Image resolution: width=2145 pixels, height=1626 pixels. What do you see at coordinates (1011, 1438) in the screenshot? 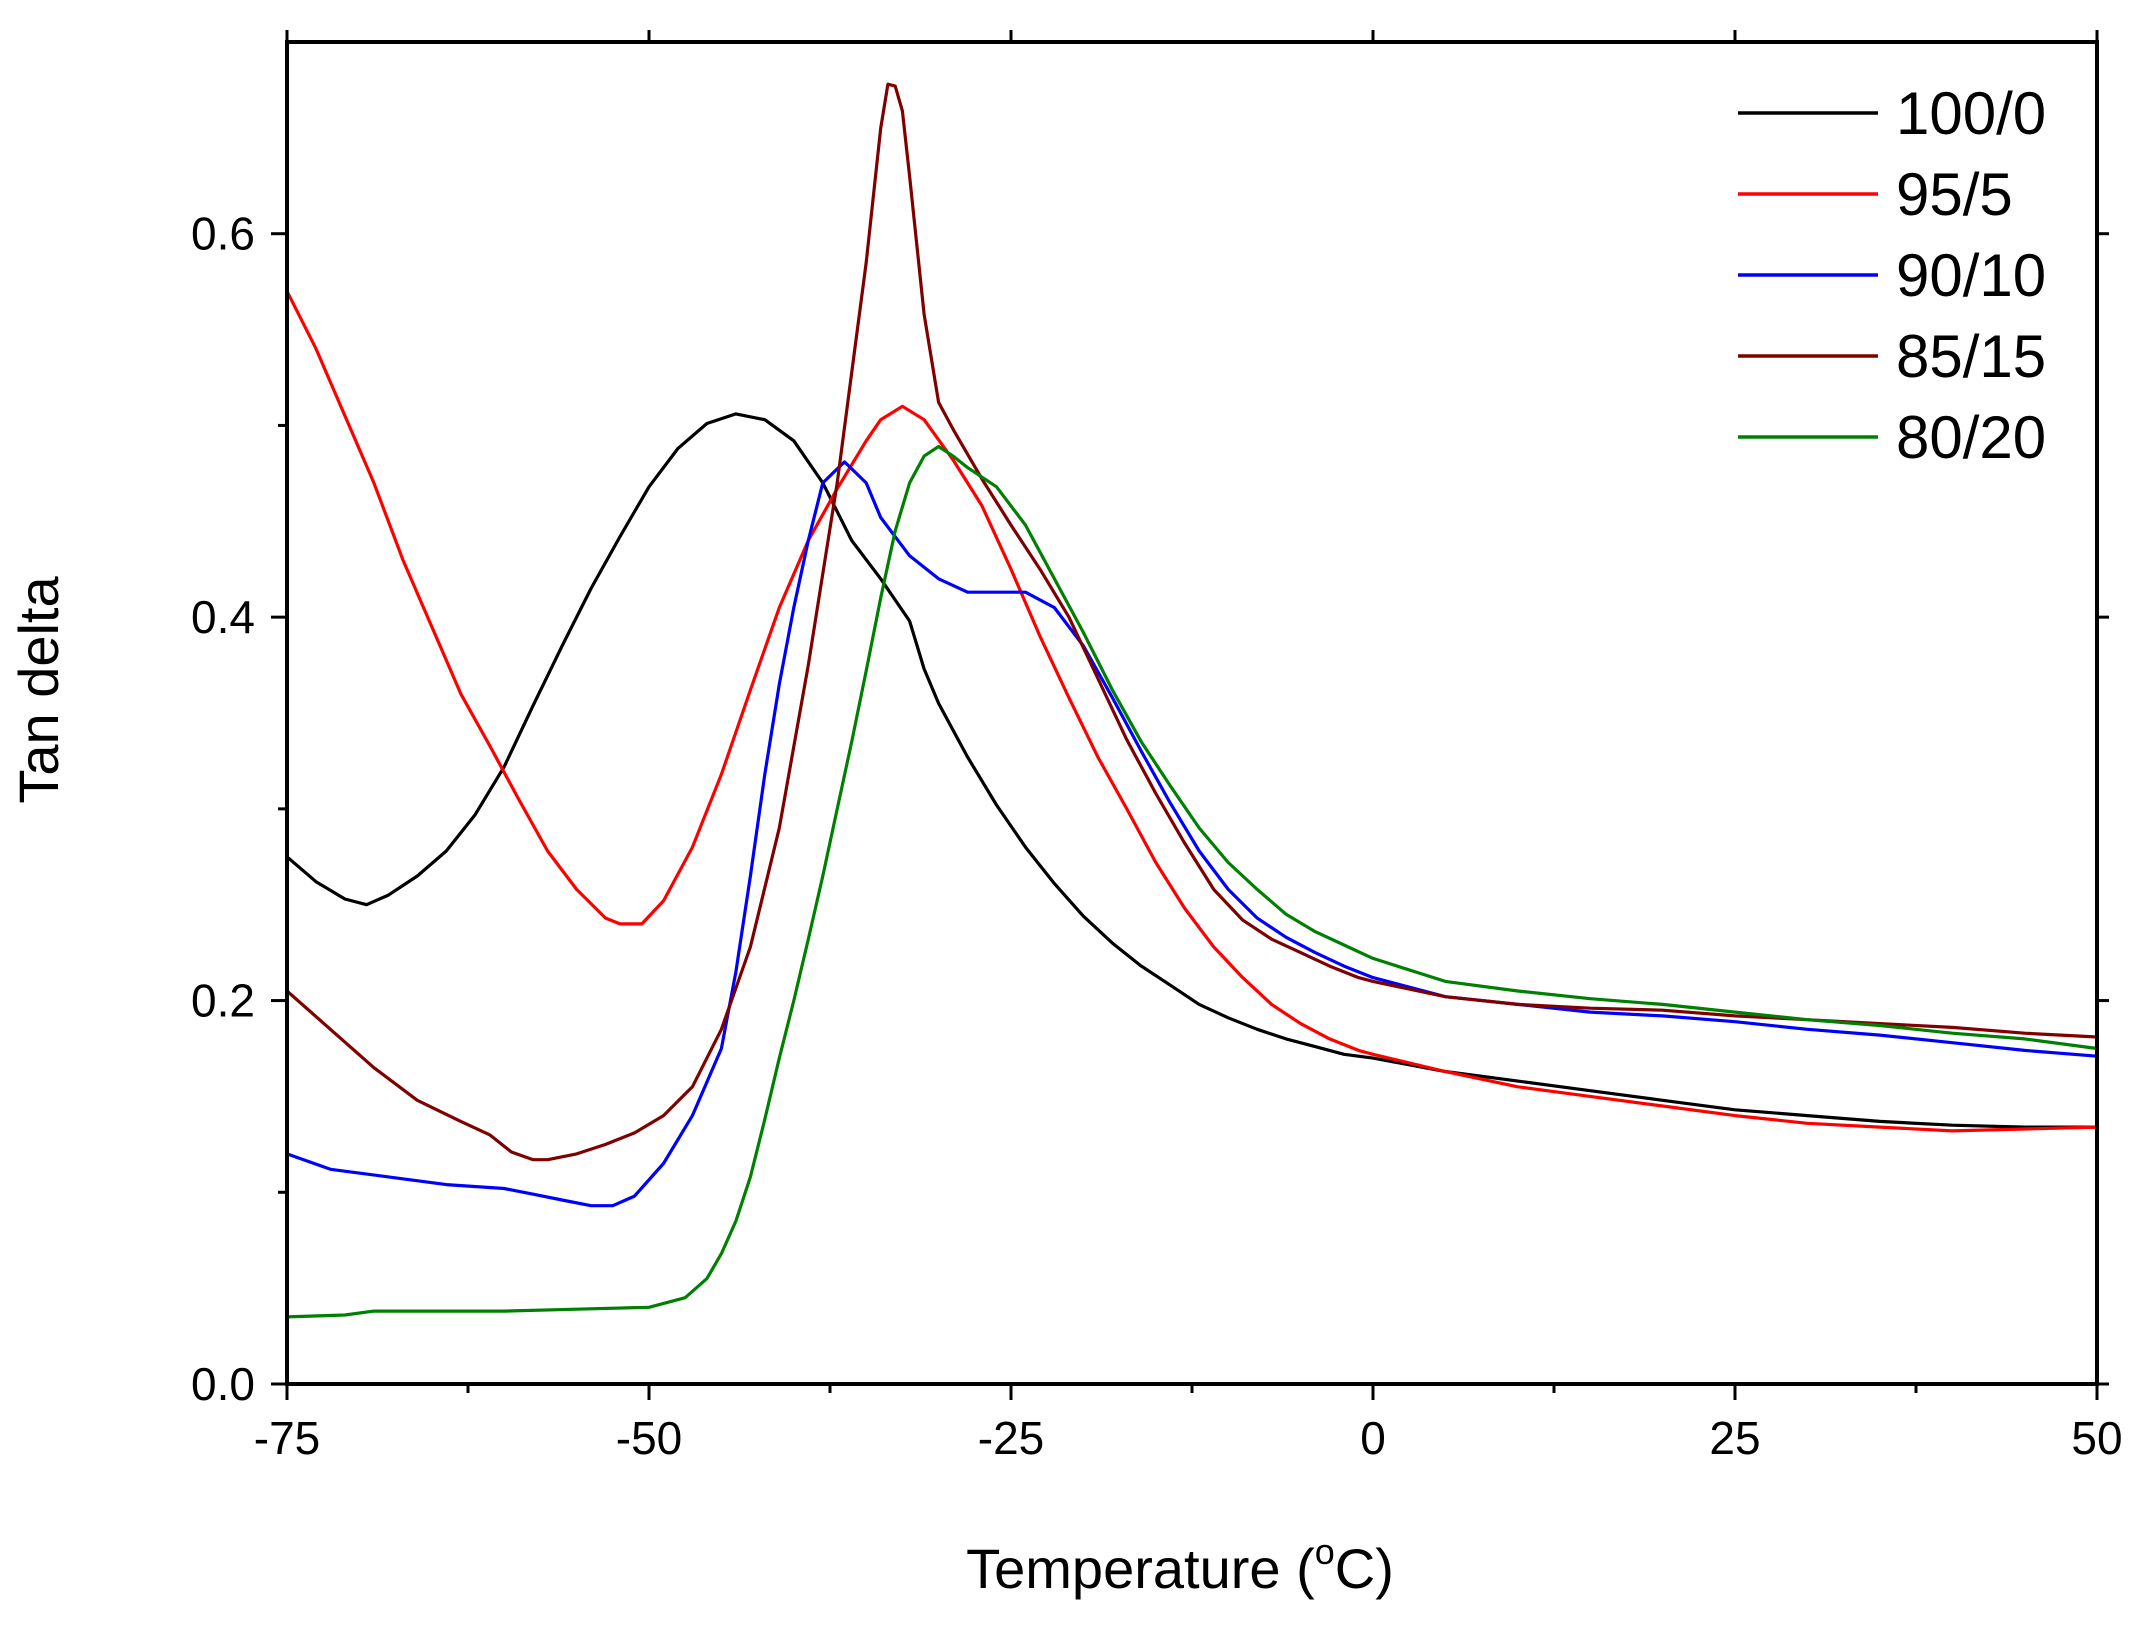
I see `x-tick-label: -25` at bounding box center [1011, 1438].